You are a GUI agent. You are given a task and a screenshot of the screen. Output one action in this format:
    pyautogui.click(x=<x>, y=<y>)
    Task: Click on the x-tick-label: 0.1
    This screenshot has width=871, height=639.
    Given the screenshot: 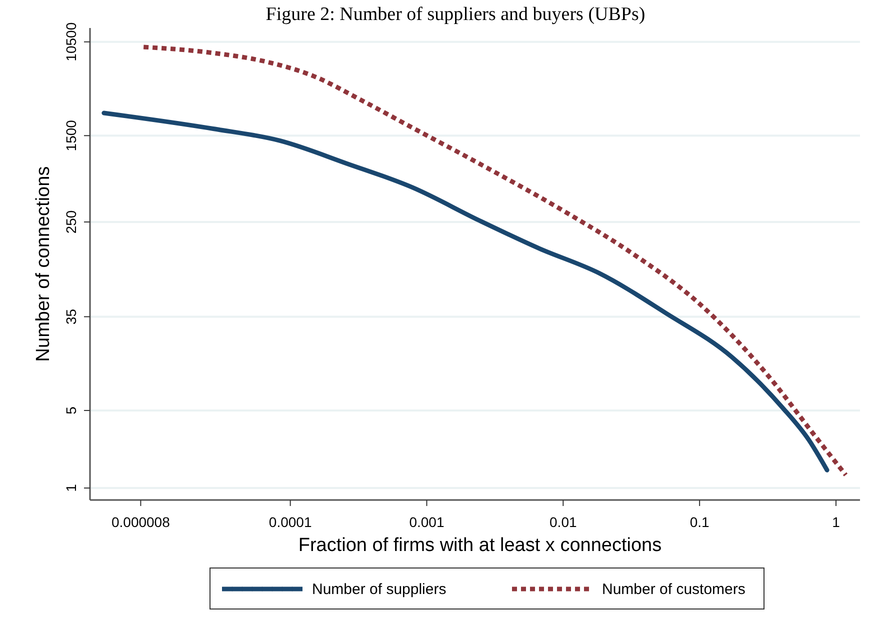 What is the action you would take?
    pyautogui.click(x=700, y=522)
    